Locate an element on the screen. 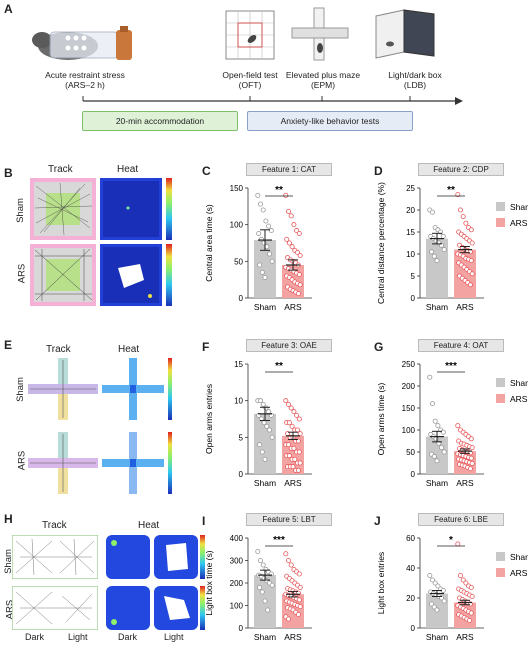 Image resolution: width=528 pixels, height=660 pixels. oft-heat-sham is located at coordinates (131, 209).